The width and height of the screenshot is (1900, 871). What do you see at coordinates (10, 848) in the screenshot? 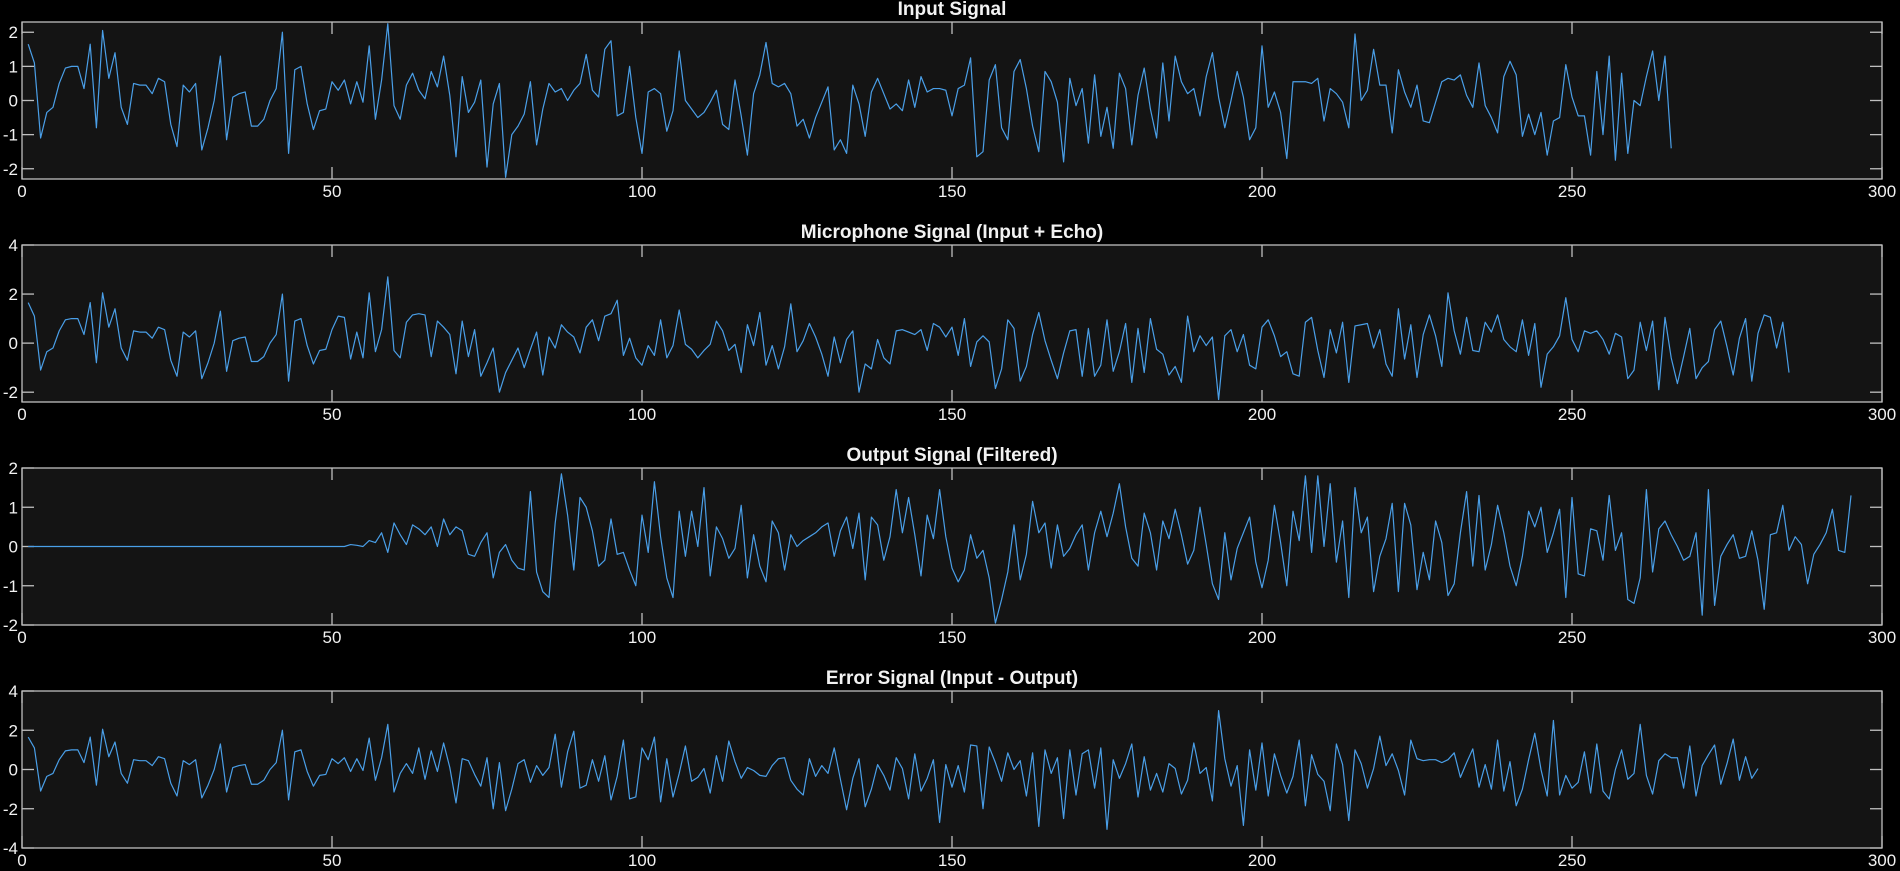
I see `y-tick-label: -4` at bounding box center [10, 848].